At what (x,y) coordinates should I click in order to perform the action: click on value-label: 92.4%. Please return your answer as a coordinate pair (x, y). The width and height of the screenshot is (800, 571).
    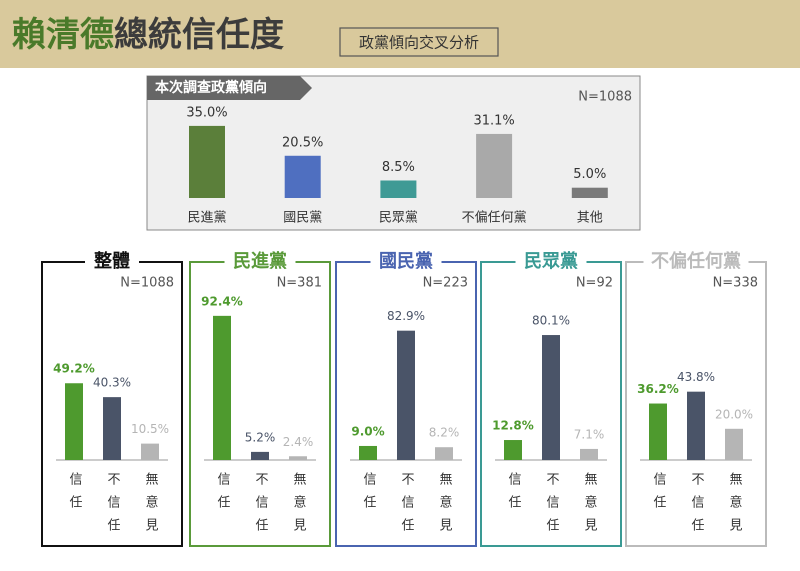
    Looking at the image, I should click on (222, 301).